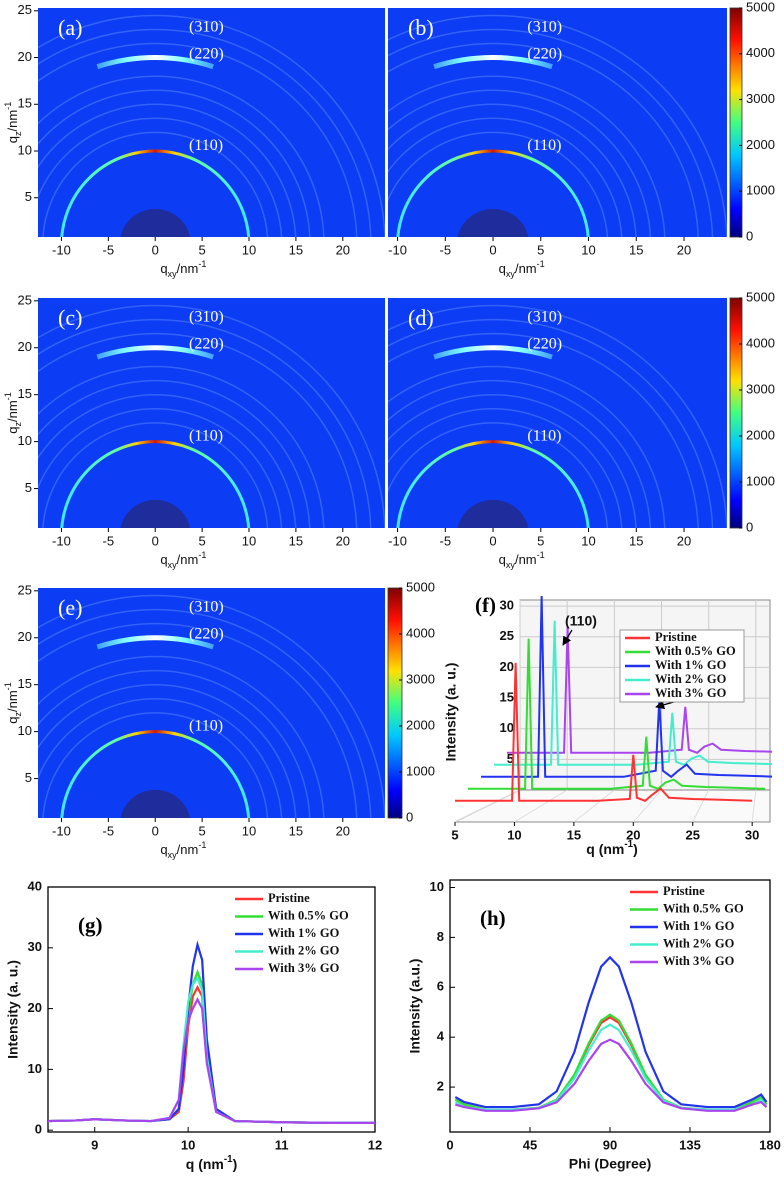 The image size is (784, 1177). Describe the element at coordinates (35, 885) in the screenshot. I see `y-tick-label: 40` at that location.